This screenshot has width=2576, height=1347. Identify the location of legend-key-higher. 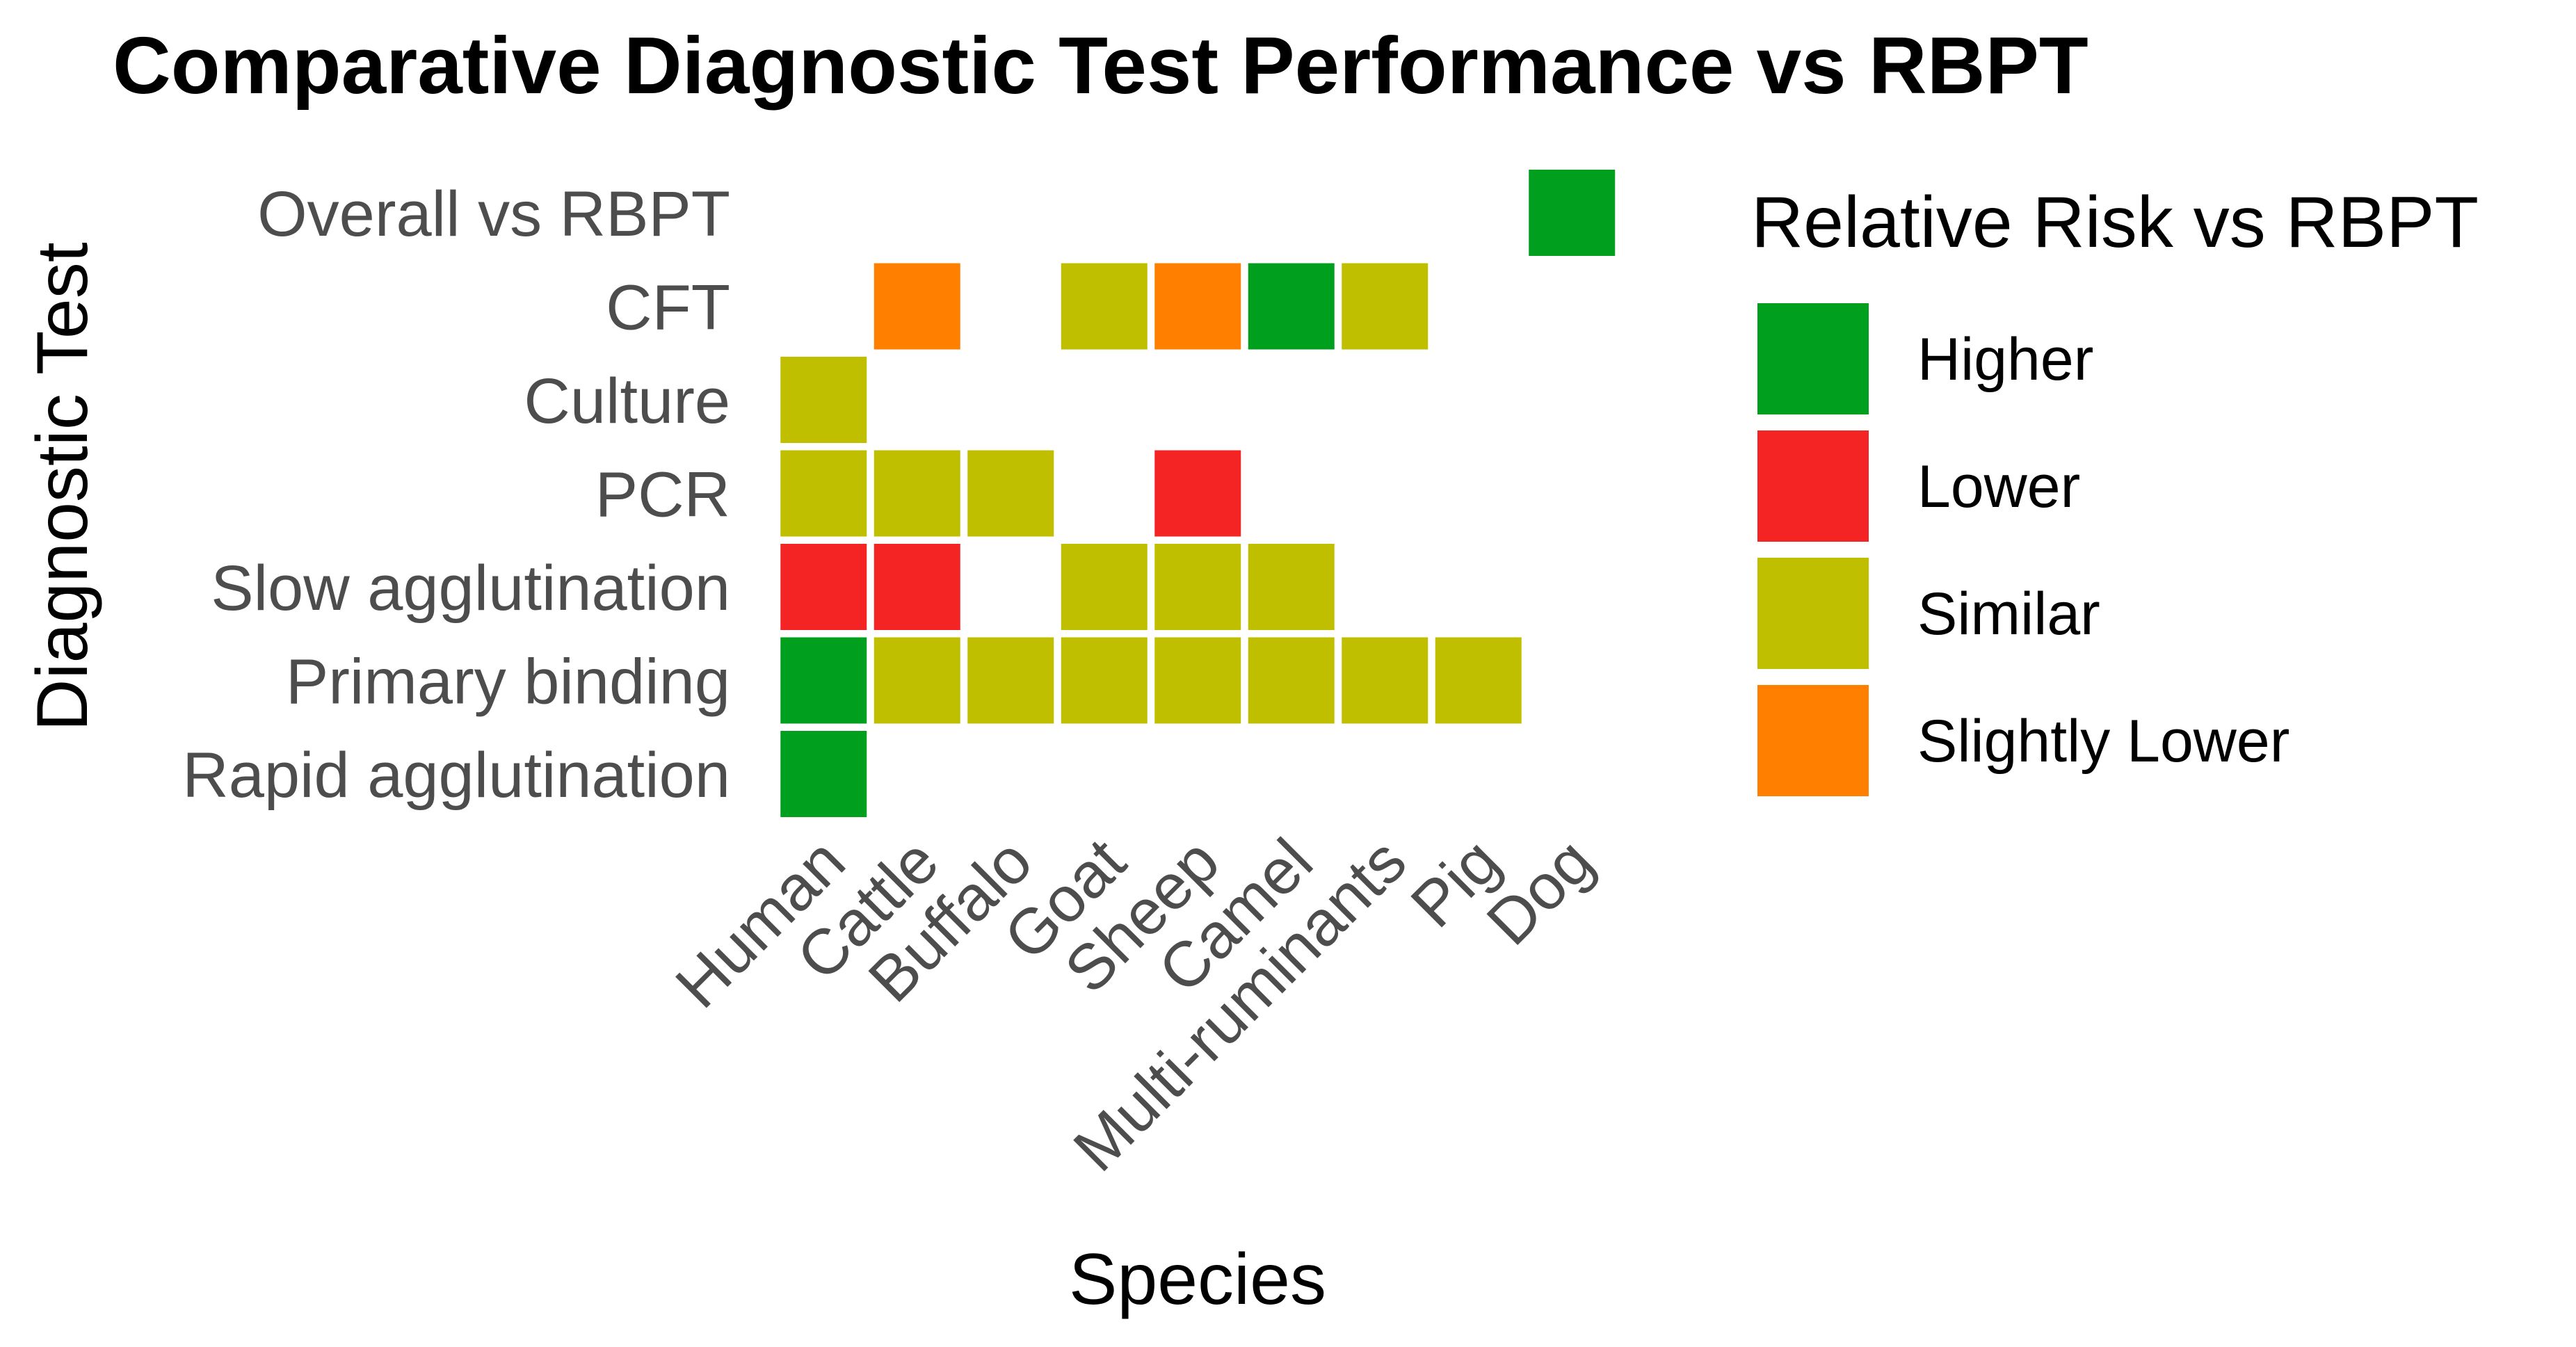
(1813, 358).